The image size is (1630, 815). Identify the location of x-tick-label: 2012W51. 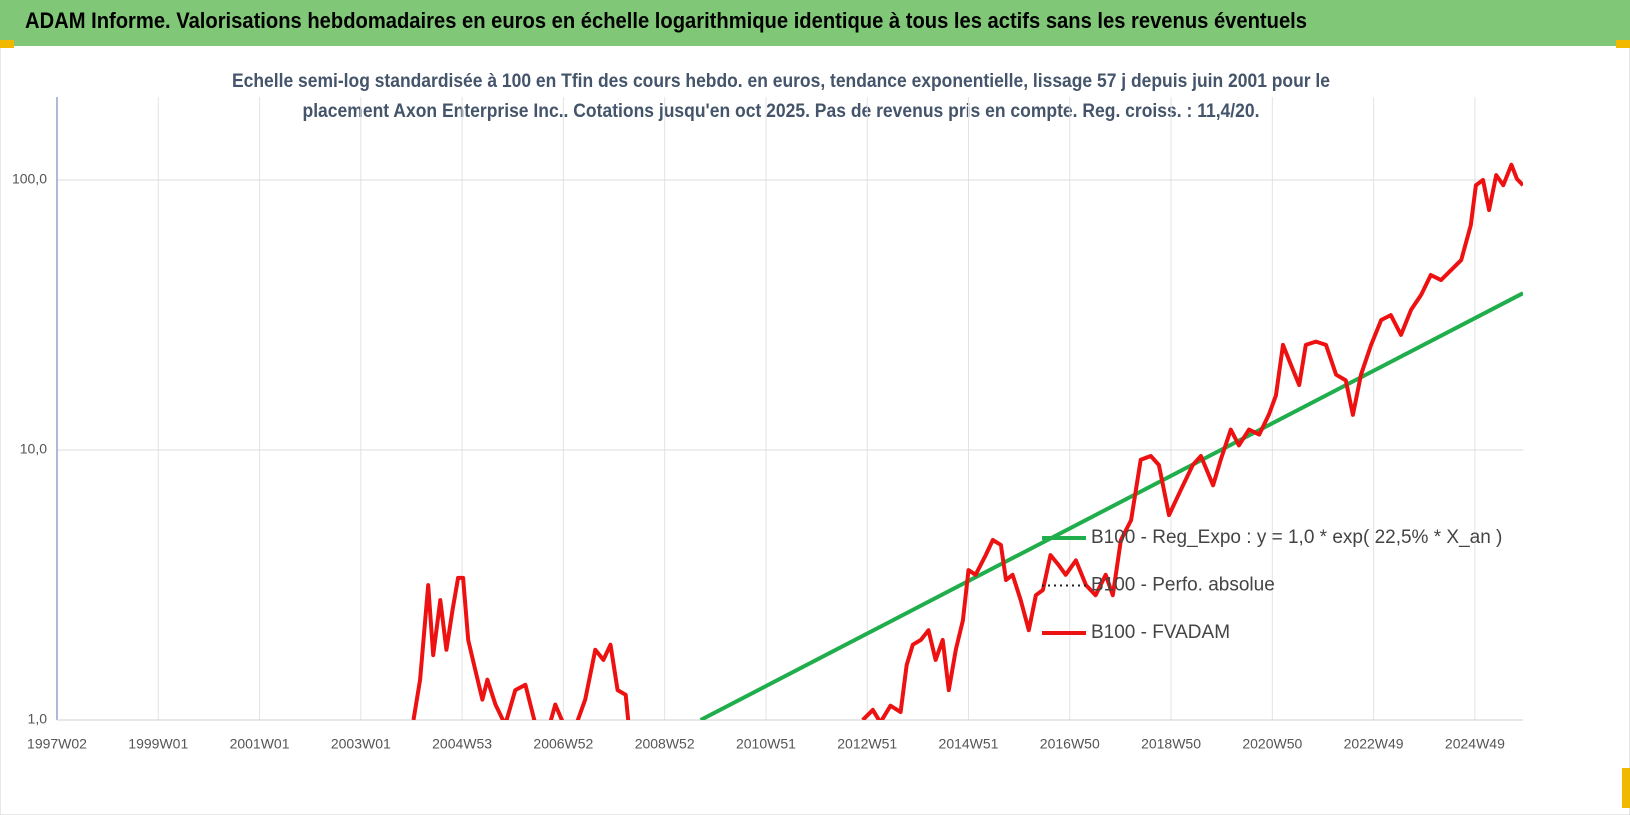
(867, 744).